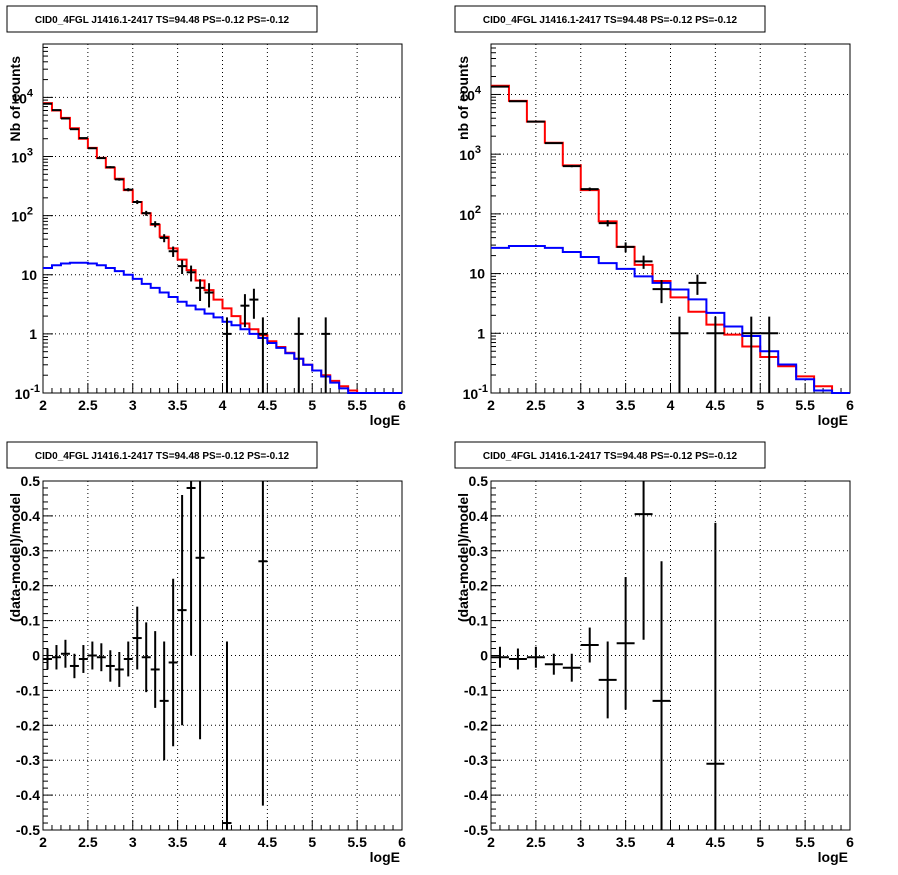  What do you see at coordinates (475, 392) in the screenshot?
I see `y-tick-label: 10⁻¹` at bounding box center [475, 392].